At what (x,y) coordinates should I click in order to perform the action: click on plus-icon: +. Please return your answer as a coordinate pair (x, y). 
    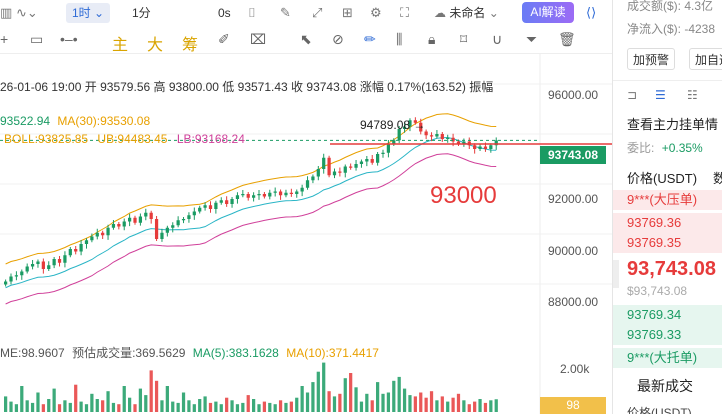
    Looking at the image, I should click on (4, 39).